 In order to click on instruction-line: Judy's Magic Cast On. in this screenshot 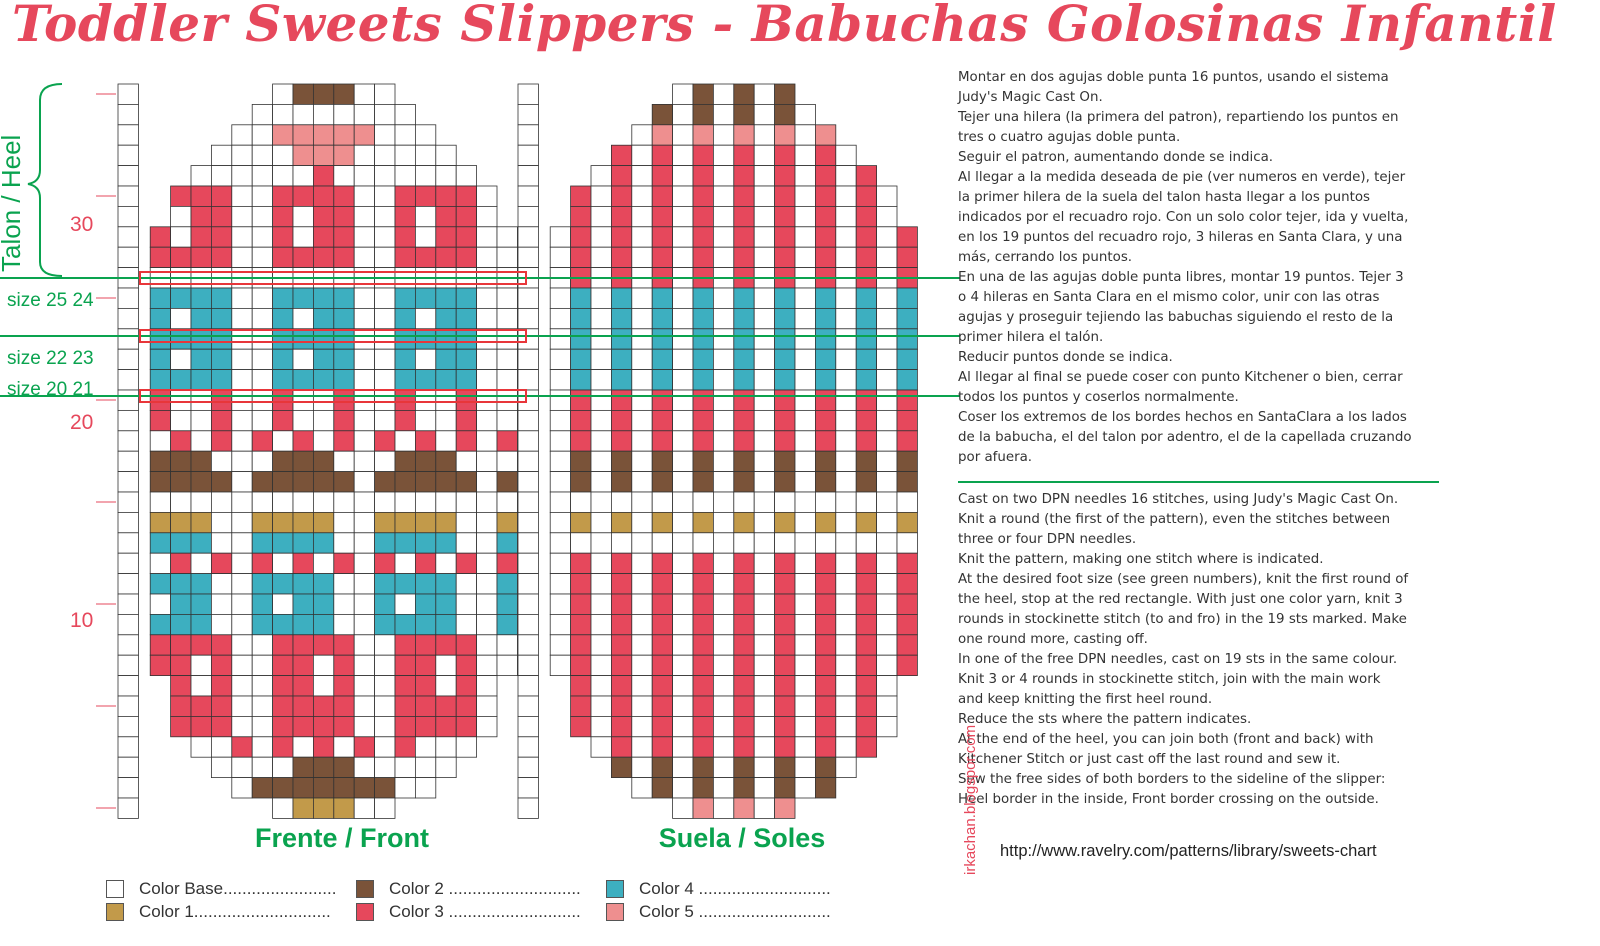, I will do `click(1030, 97)`.